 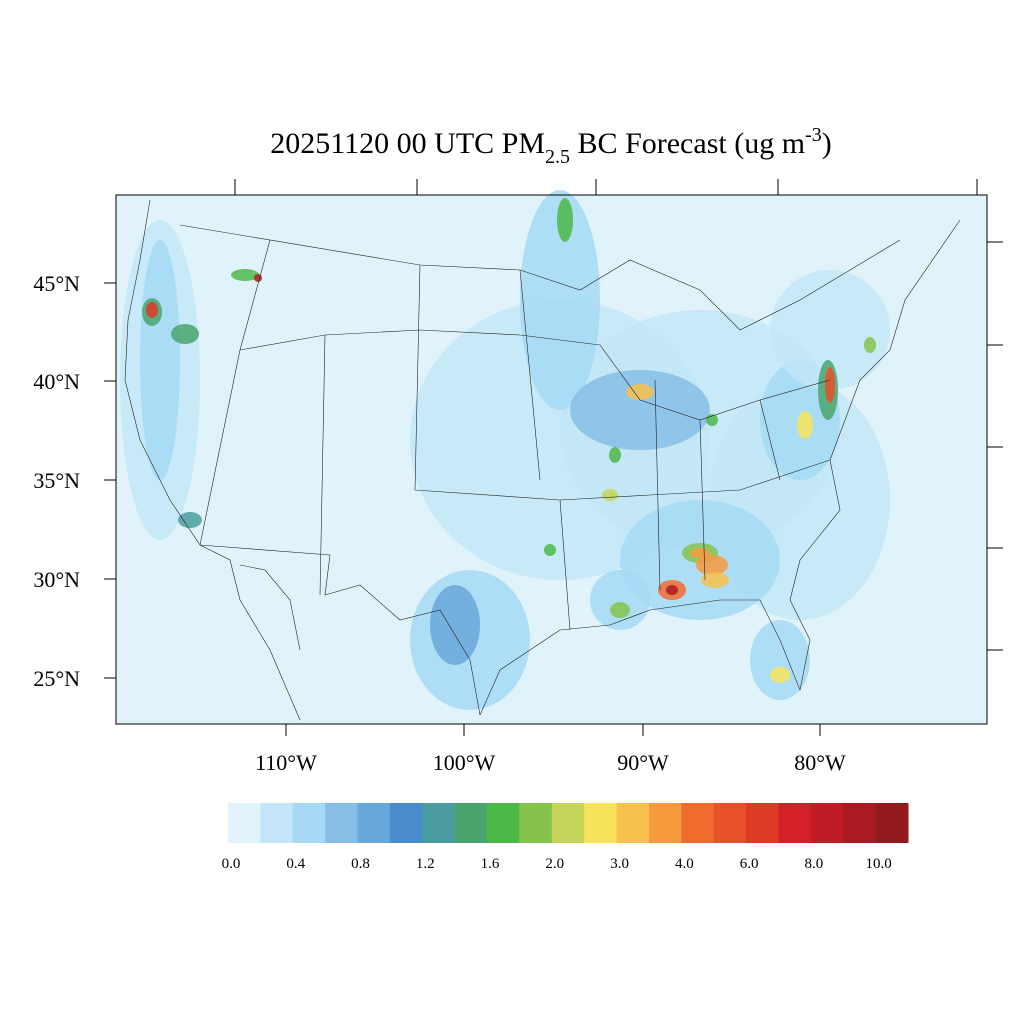 What do you see at coordinates (687, 143) in the screenshot?
I see `title-part: BC Forecast (ug m` at bounding box center [687, 143].